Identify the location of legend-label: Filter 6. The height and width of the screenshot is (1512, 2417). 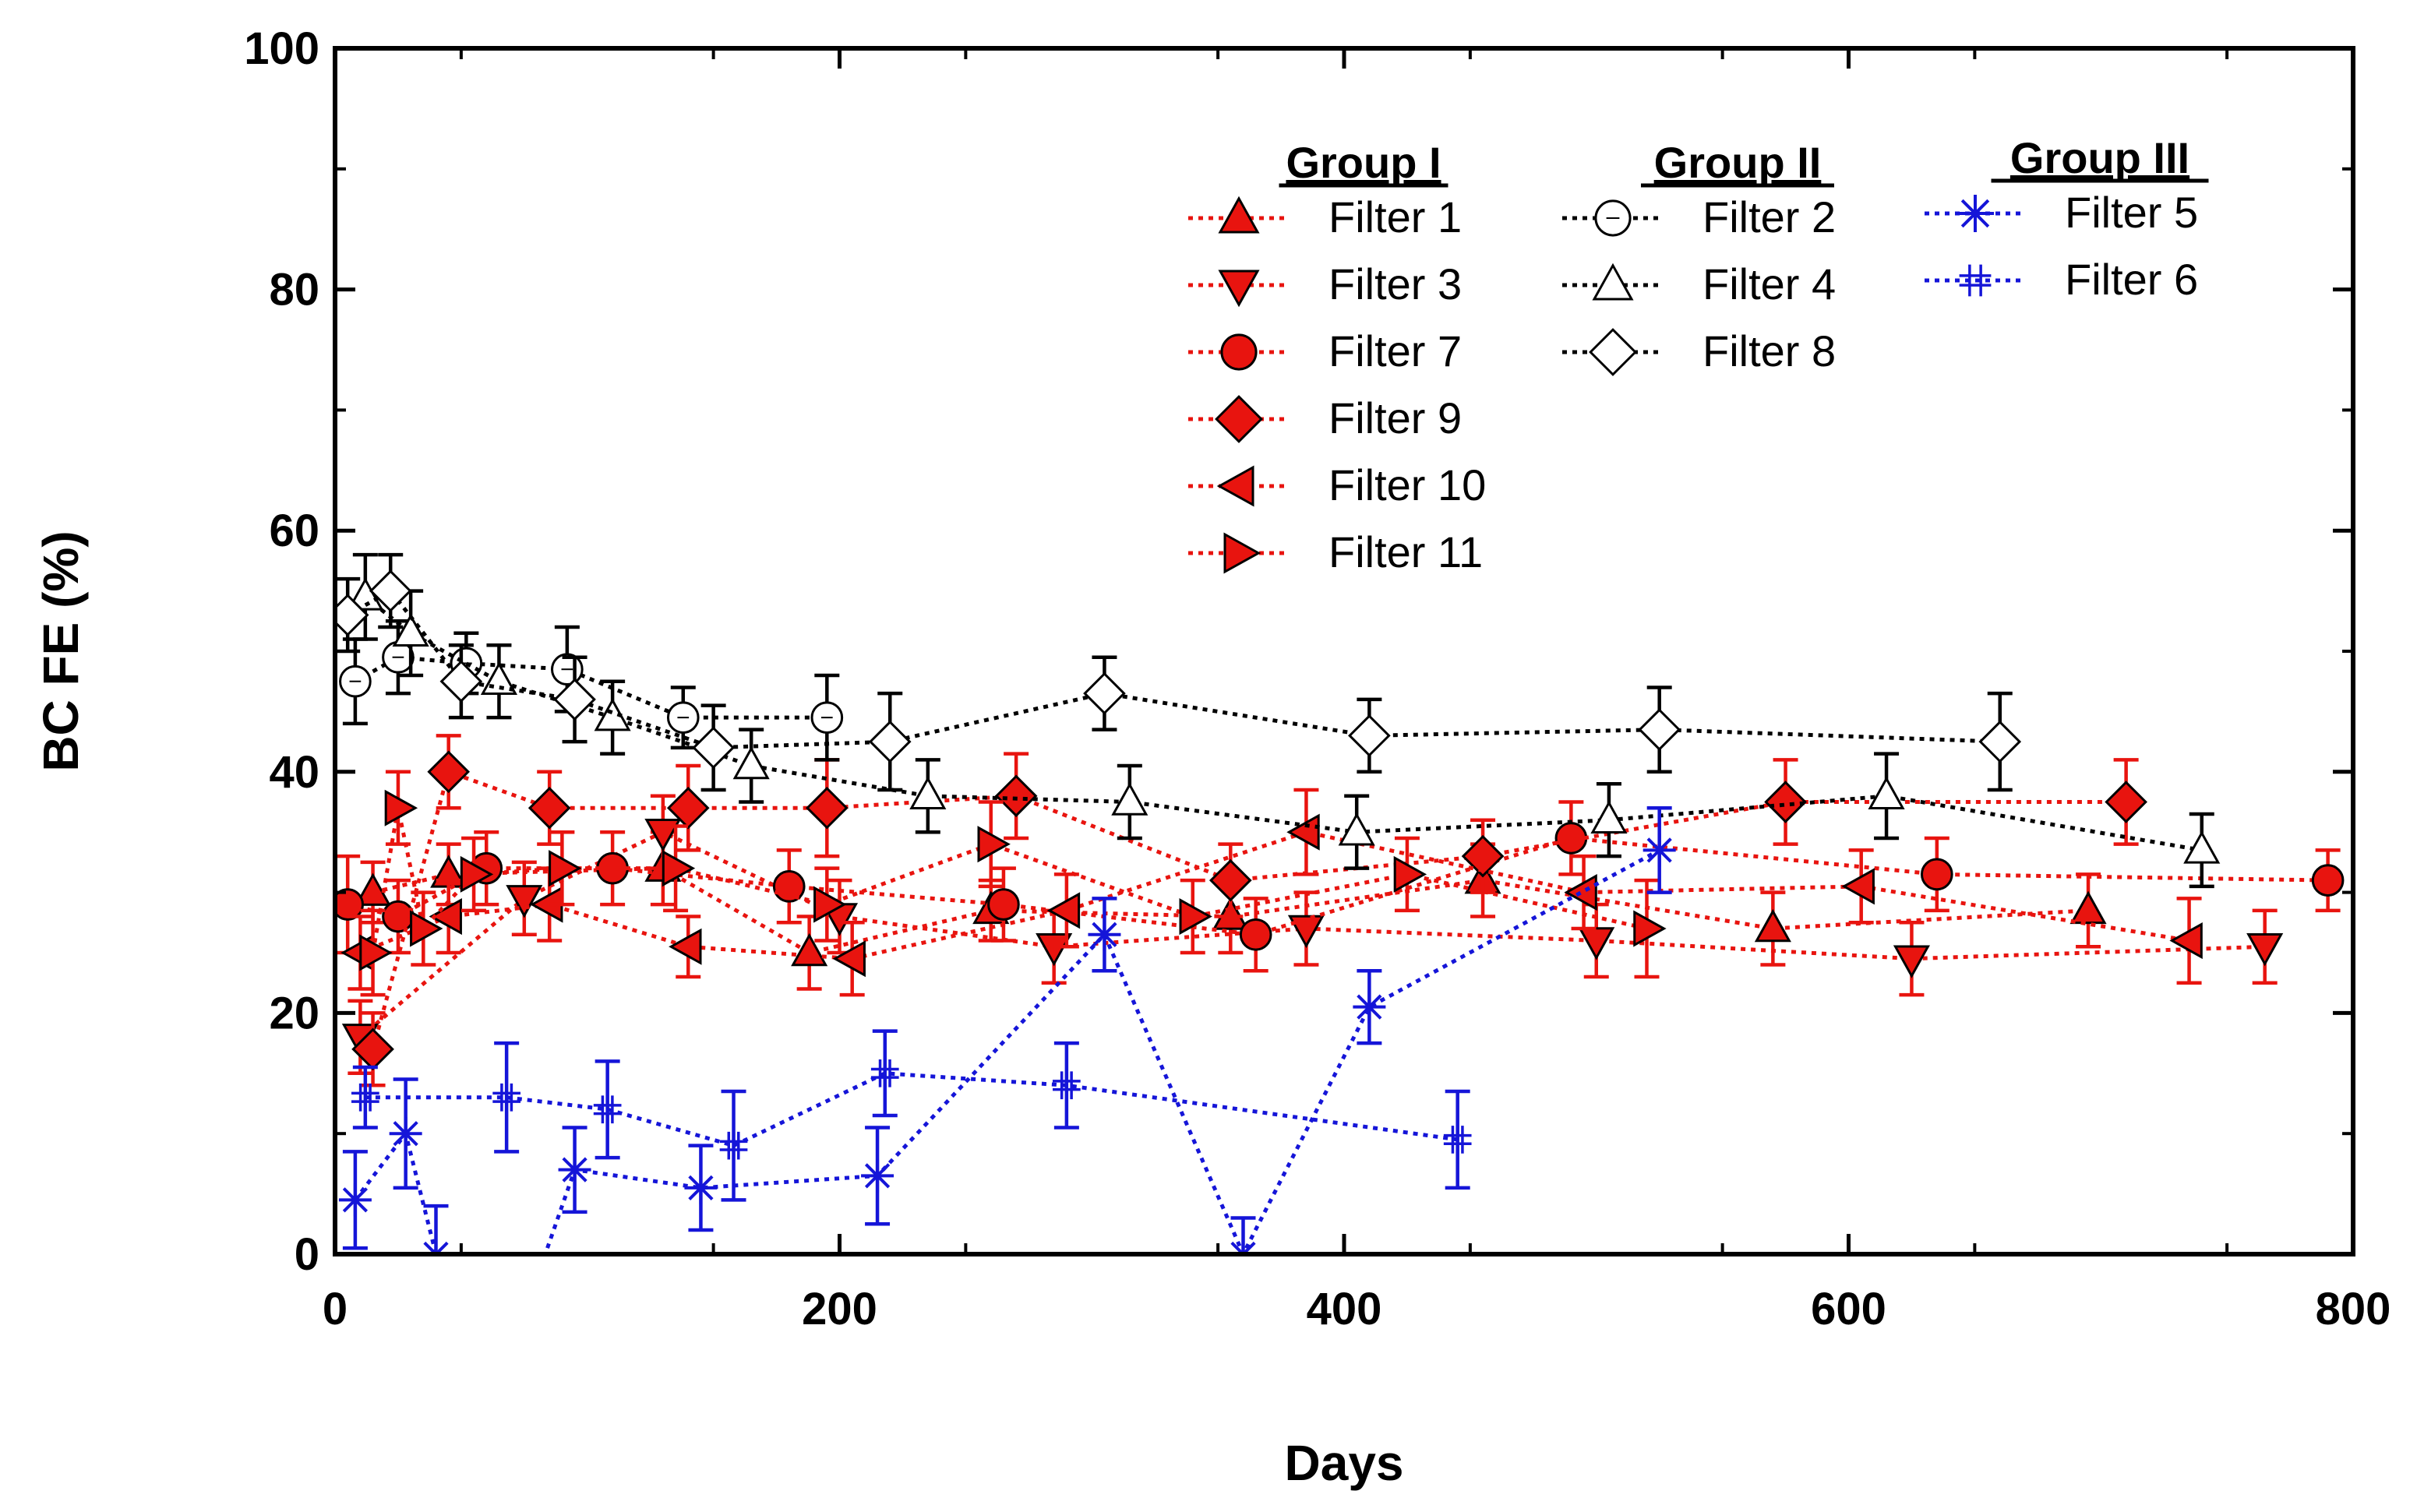
(2131, 280).